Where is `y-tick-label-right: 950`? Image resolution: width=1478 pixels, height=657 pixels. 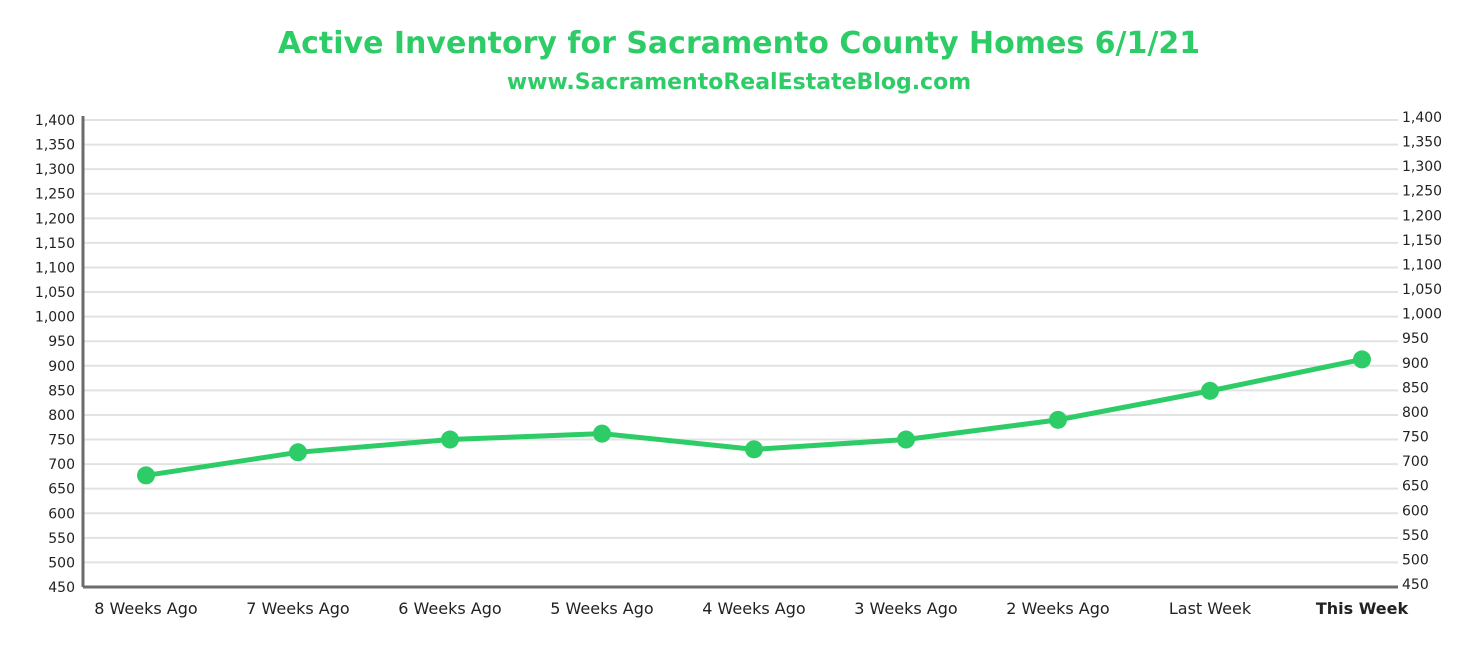
y-tick-label-right: 950 is located at coordinates (1415, 339).